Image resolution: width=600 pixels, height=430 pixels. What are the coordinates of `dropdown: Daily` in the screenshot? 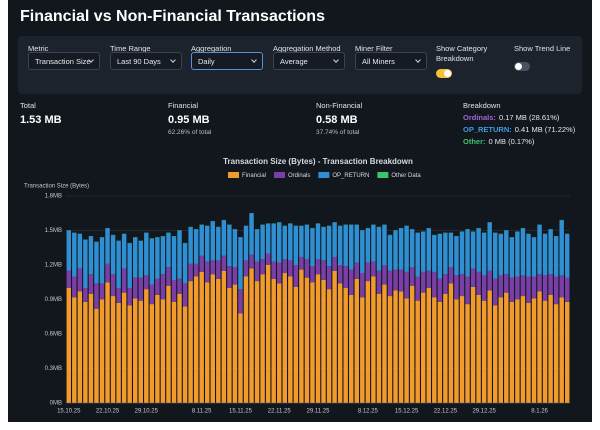 It's located at (227, 61).